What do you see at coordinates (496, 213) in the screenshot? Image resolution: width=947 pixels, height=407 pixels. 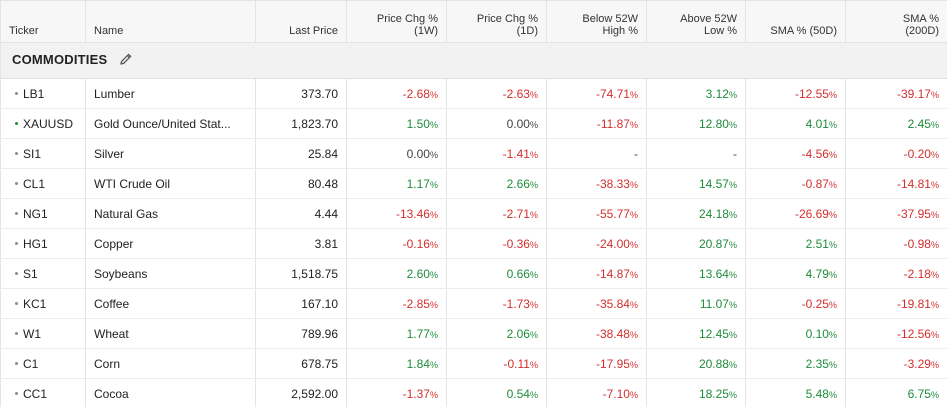 I see `cell-price-chg-1d: -2.71%` at bounding box center [496, 213].